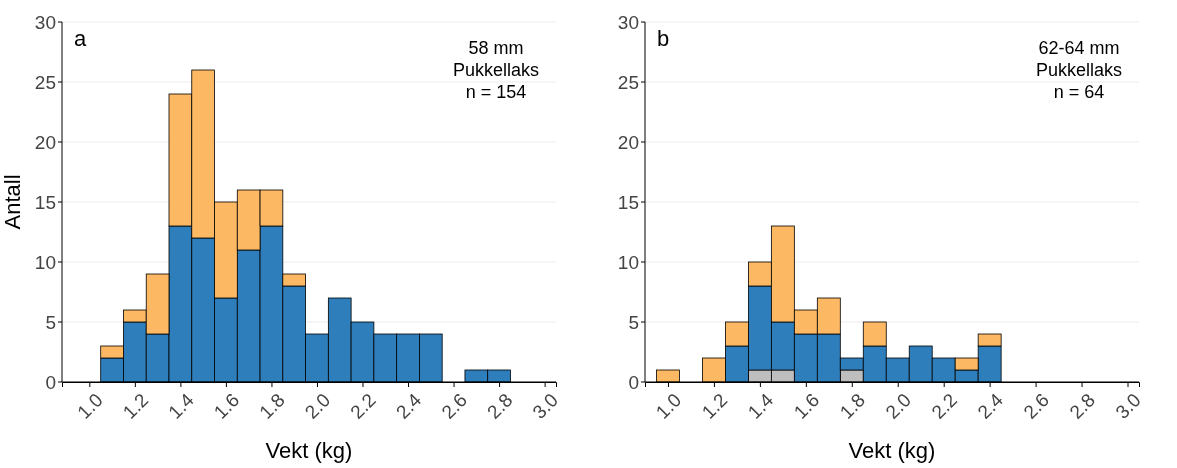  I want to click on annotation: n = 154, so click(496, 92).